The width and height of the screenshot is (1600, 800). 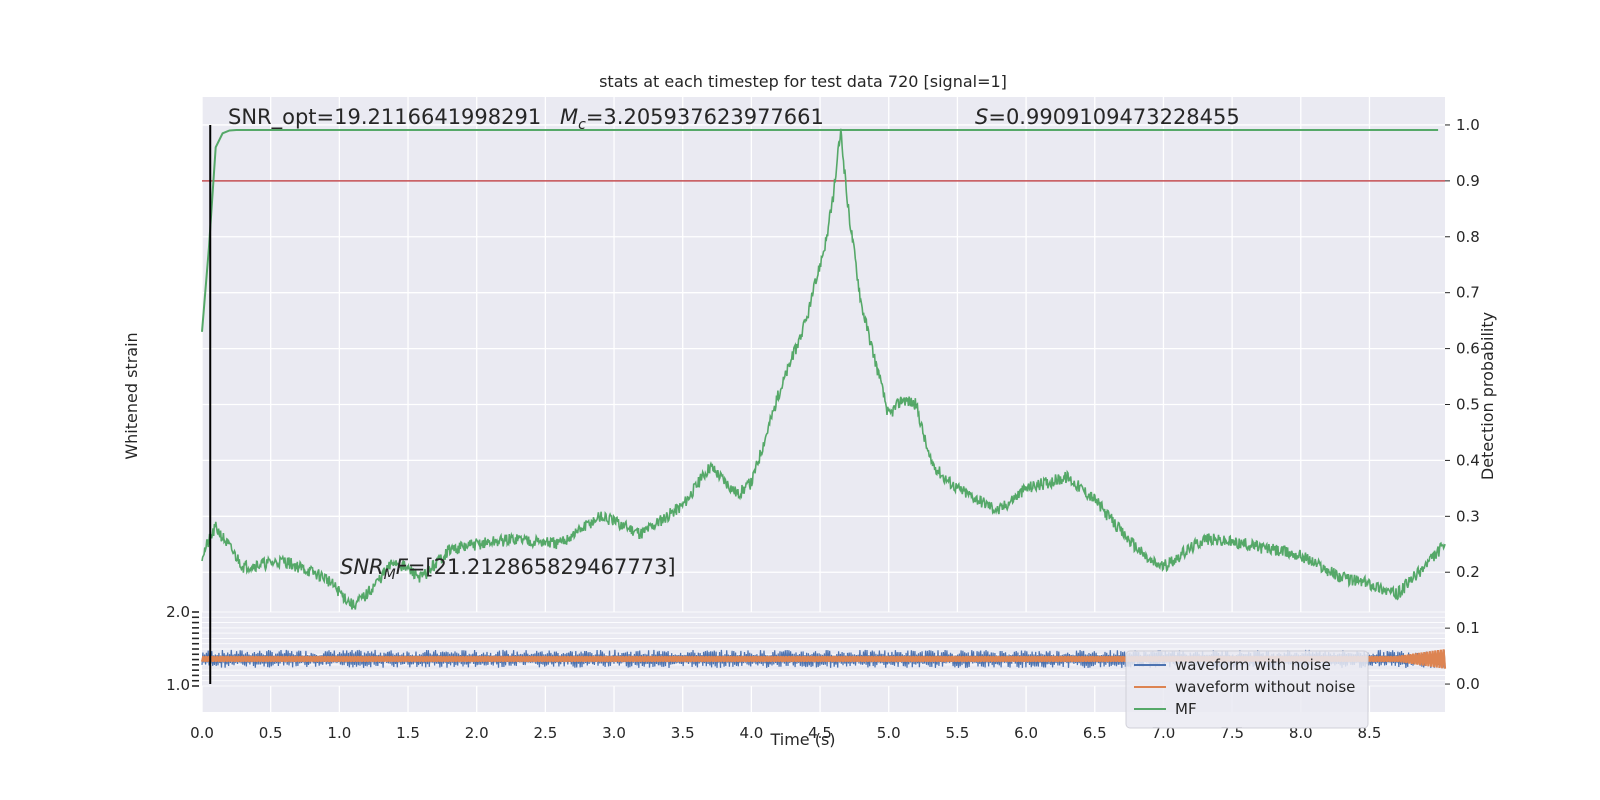 What do you see at coordinates (1468, 405) in the screenshot?
I see `y-tick-label: 0.5` at bounding box center [1468, 405].